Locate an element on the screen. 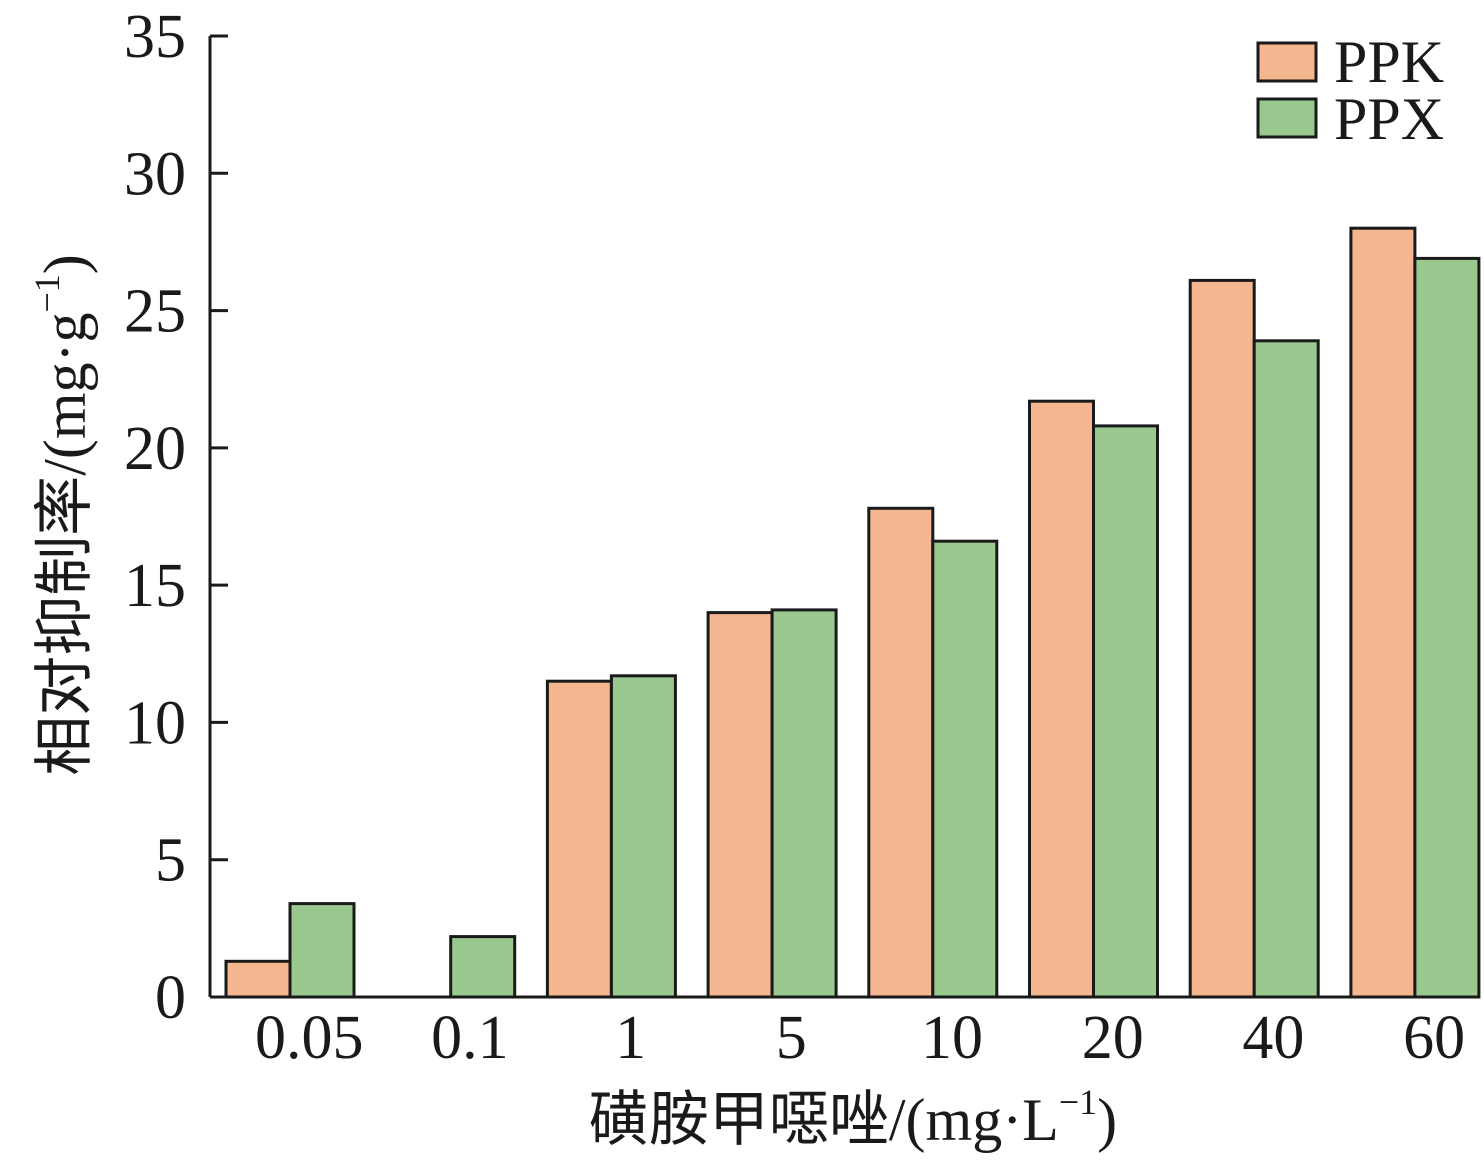  x-axis-title-main: 磺胺甲噁唑/(mg·L is located at coordinates (824, 1120).